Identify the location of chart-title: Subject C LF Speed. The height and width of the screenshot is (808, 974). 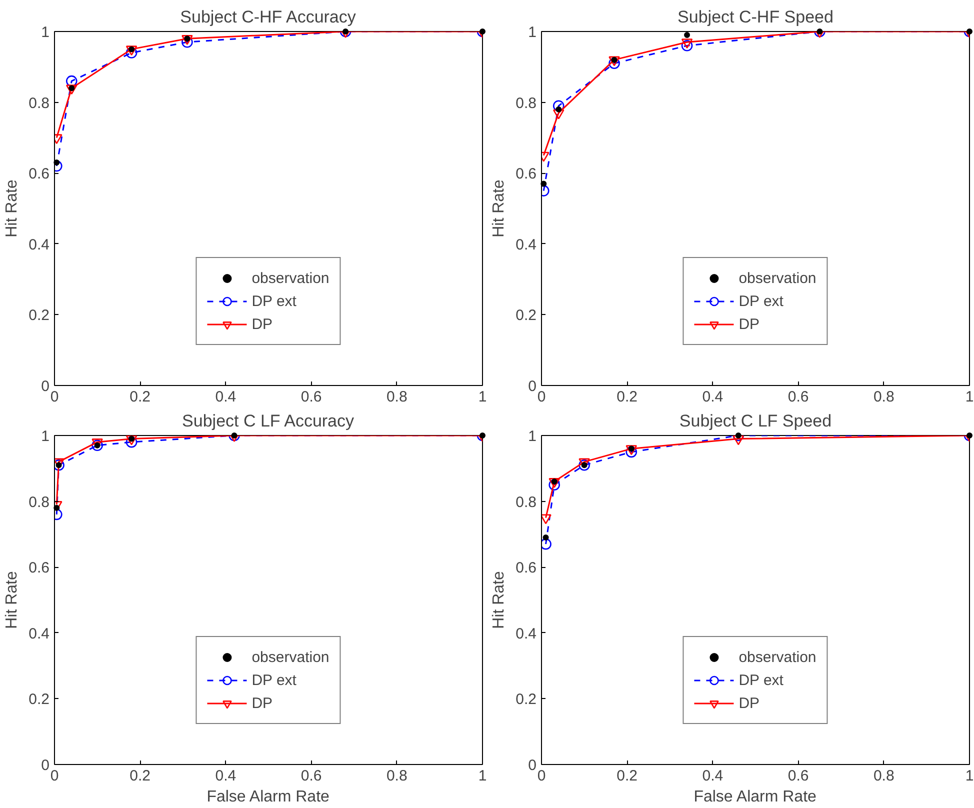
(755, 421).